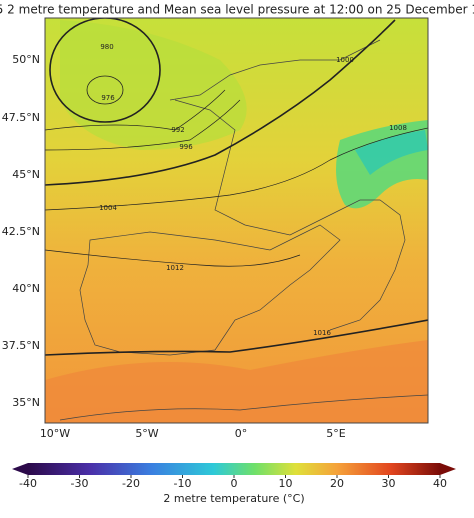 The height and width of the screenshot is (518, 474). Describe the element at coordinates (186, 147) in the screenshot. I see `isobar-label: 996` at that location.